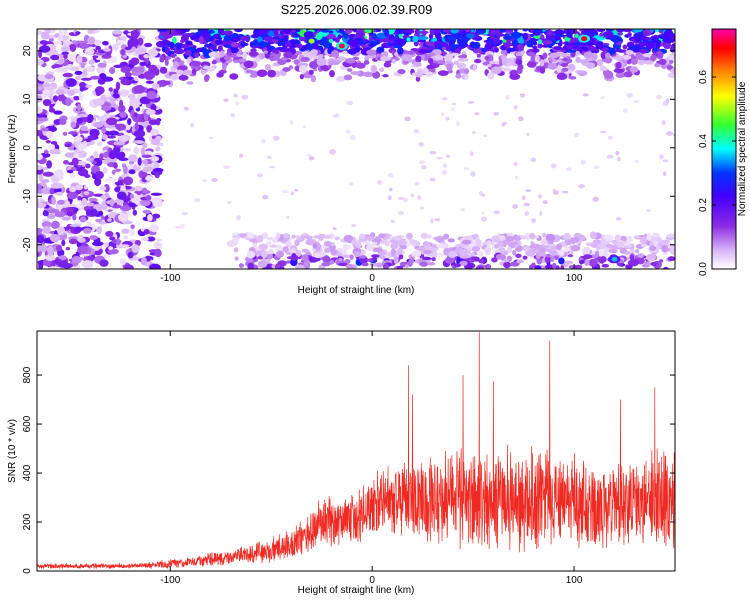  I want to click on spectrogram-y-tick-label: -10, so click(27, 196).